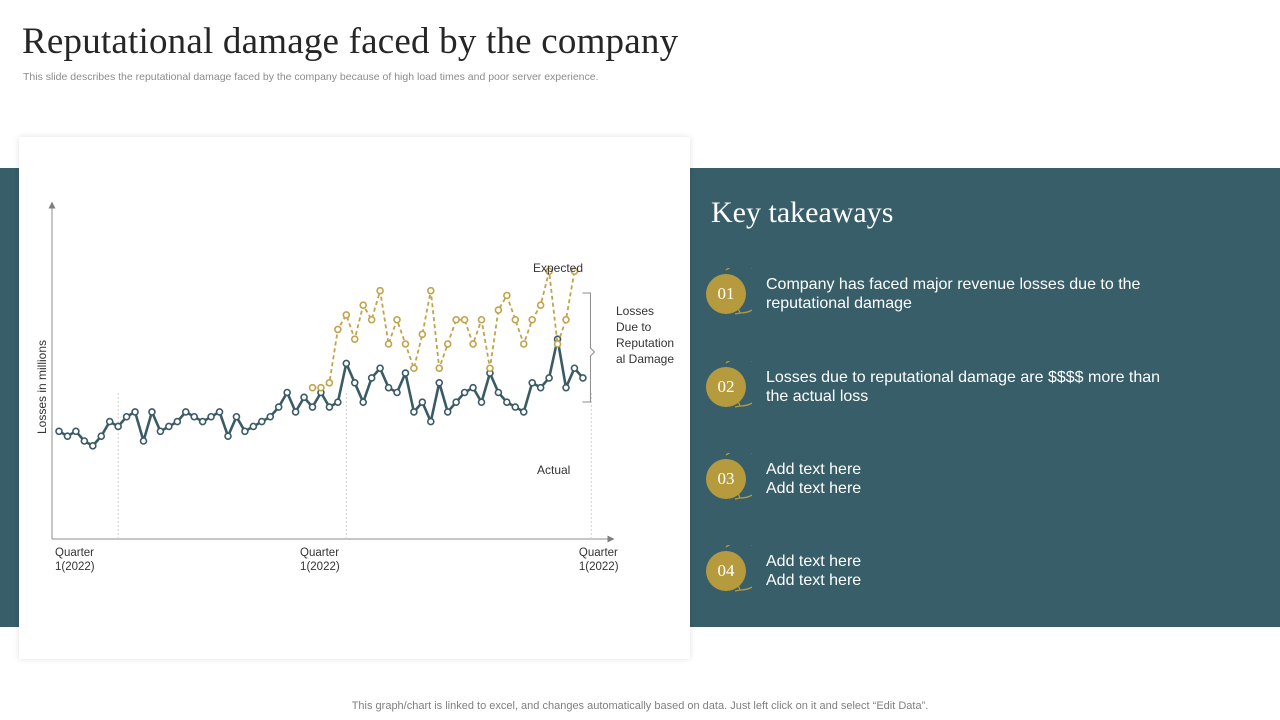 The height and width of the screenshot is (720, 1280). What do you see at coordinates (444, 329) in the screenshot?
I see `series-line-expected` at bounding box center [444, 329].